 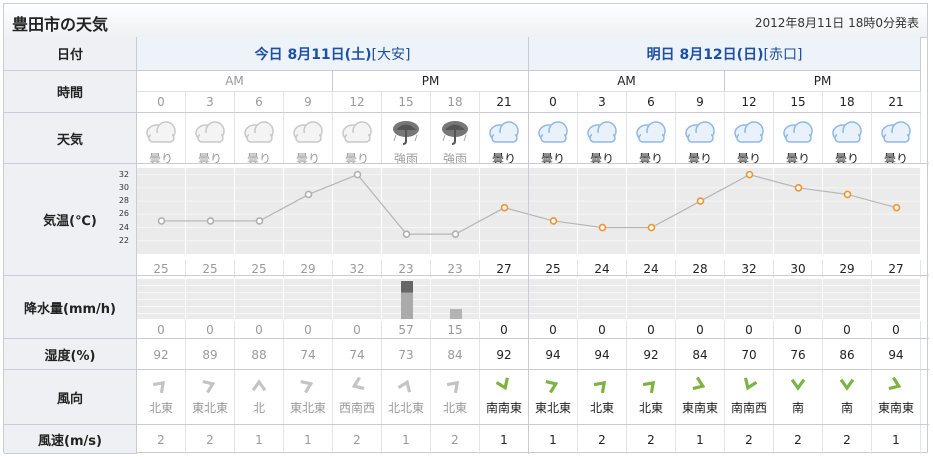 What do you see at coordinates (70, 220) in the screenshot?
I see `row-label-temp: 気温(℃)` at bounding box center [70, 220].